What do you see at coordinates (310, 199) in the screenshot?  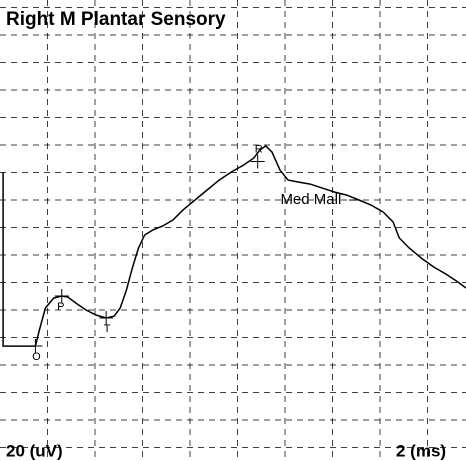 I see `legend-label: Med Mall` at bounding box center [310, 199].